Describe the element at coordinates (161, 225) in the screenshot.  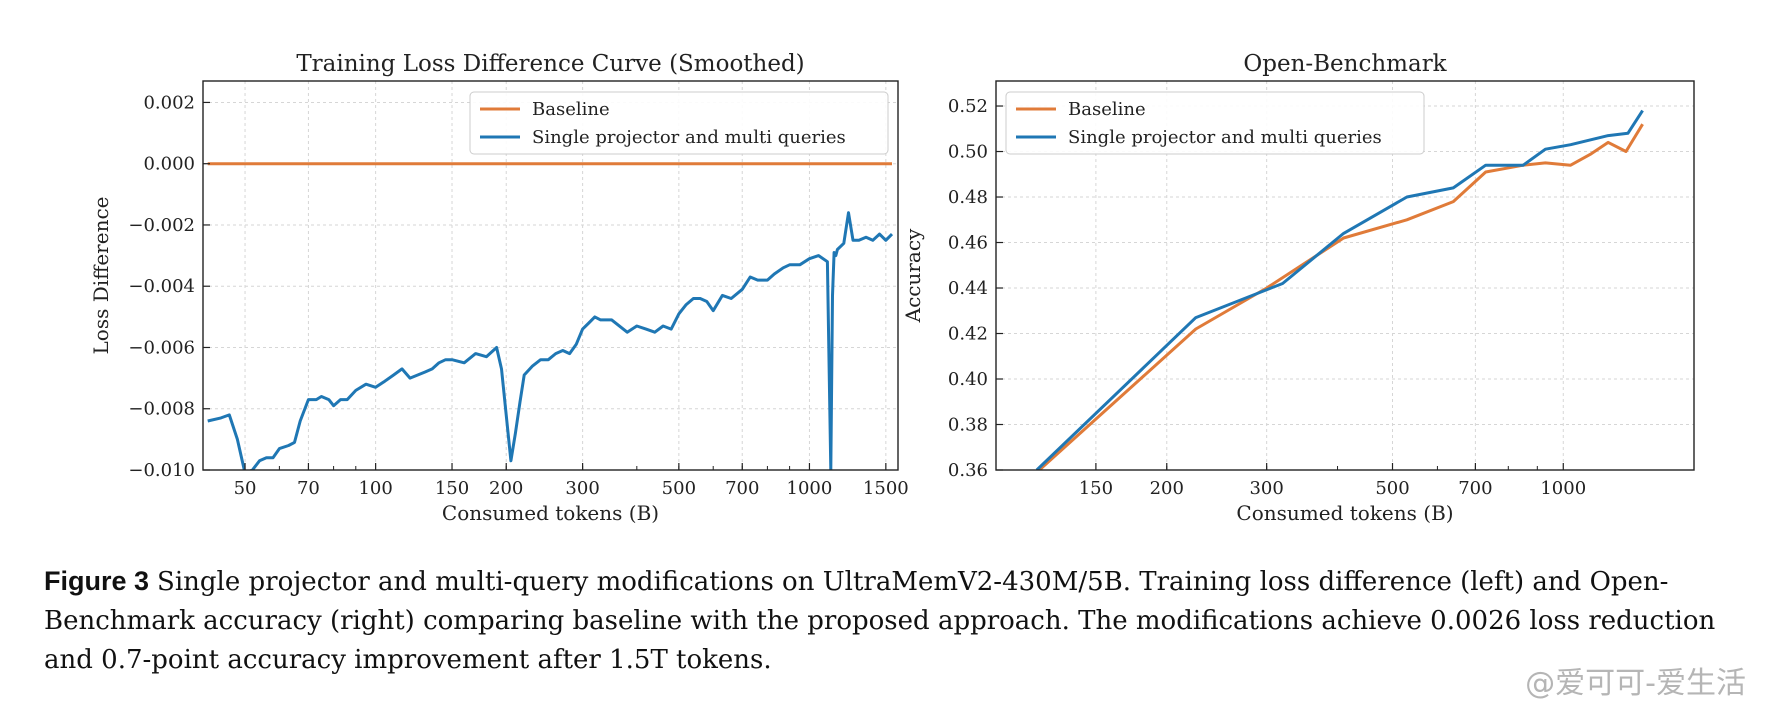
I see `y-tick-label: −0.002` at that location.